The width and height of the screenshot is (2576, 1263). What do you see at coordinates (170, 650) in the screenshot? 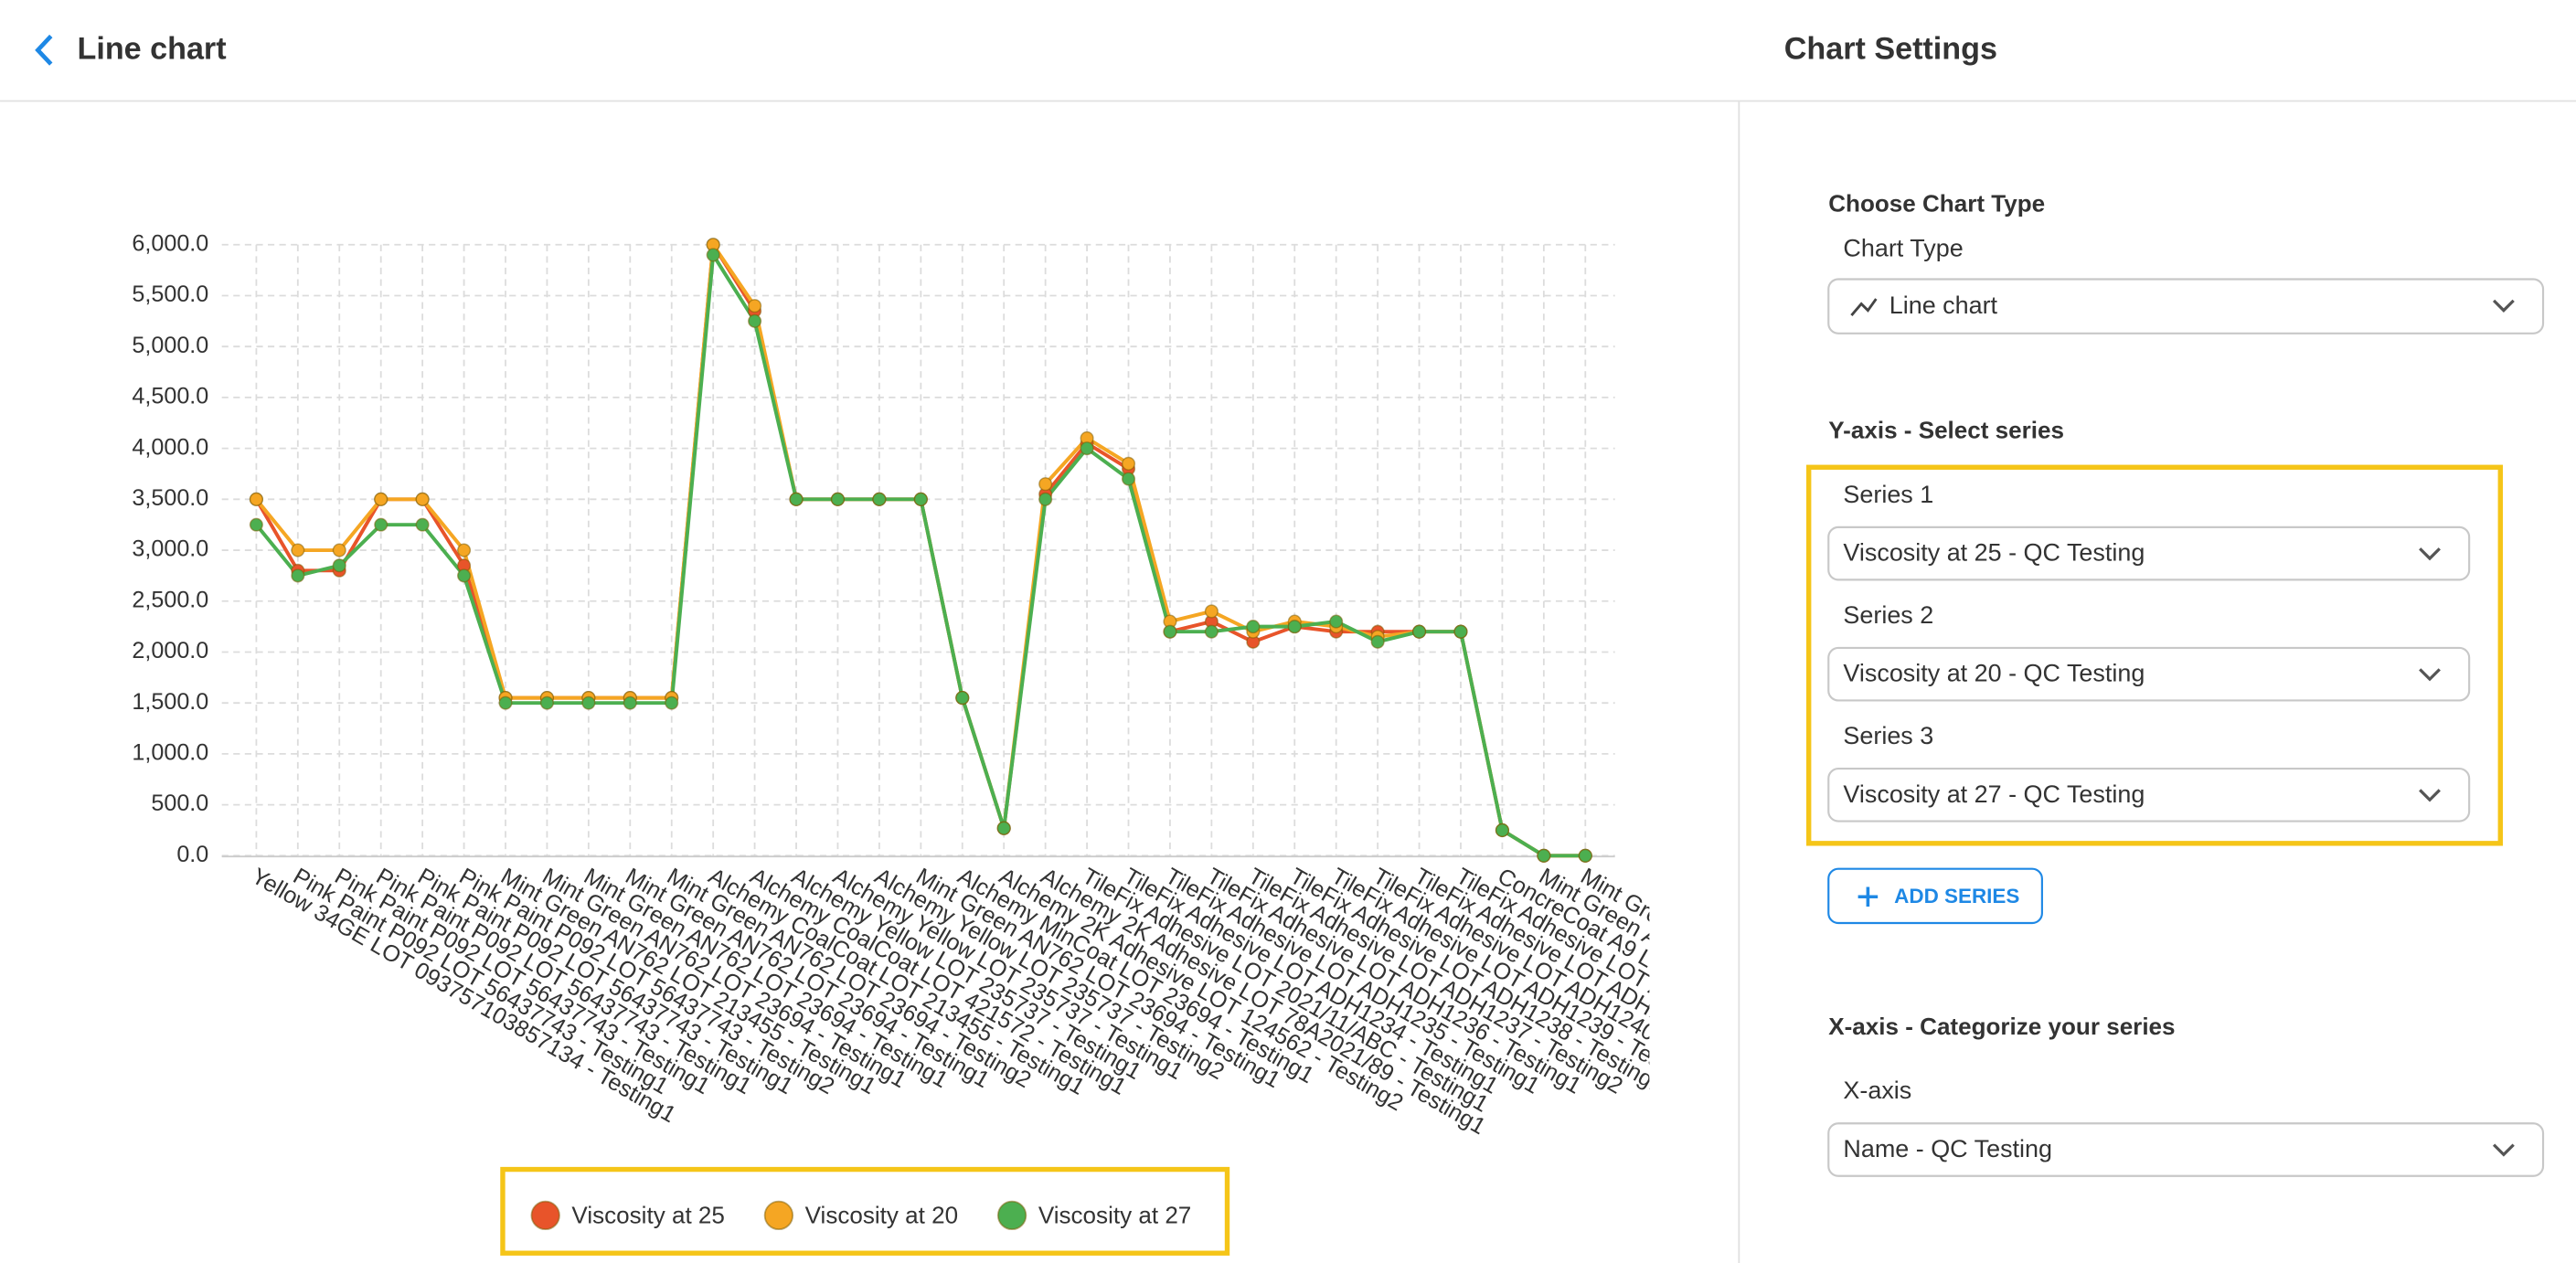
I see `y-tick-label: 2,000.0` at bounding box center [170, 650].